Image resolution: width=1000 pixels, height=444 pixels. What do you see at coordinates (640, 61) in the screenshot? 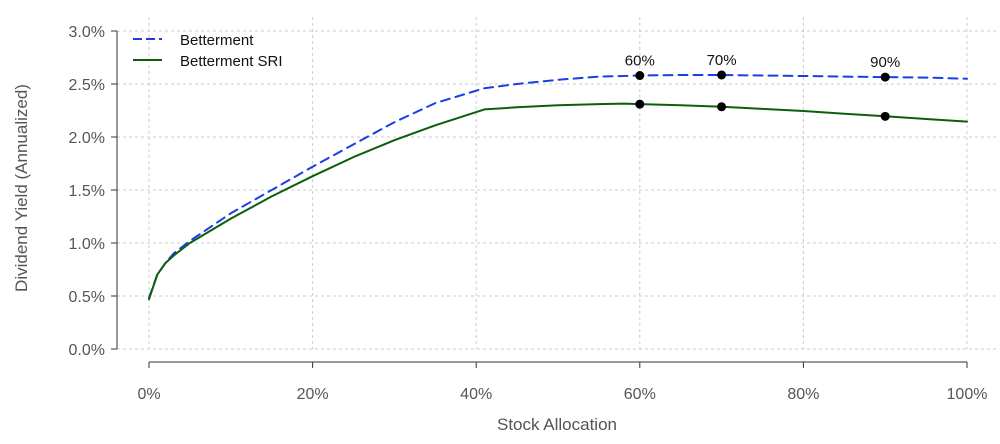
I see `point-label: 60%` at bounding box center [640, 61].